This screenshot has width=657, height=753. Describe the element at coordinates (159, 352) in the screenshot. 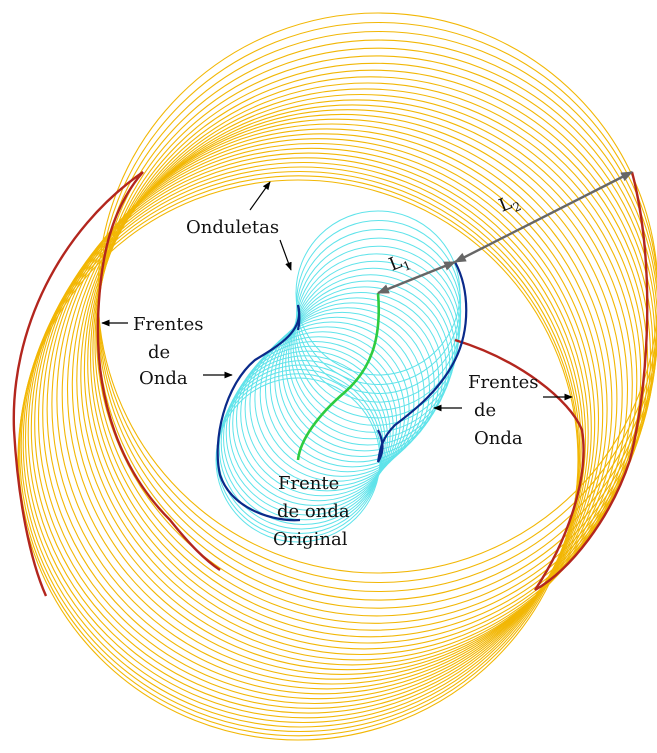

I see `label-frentes-left-2: de` at that location.